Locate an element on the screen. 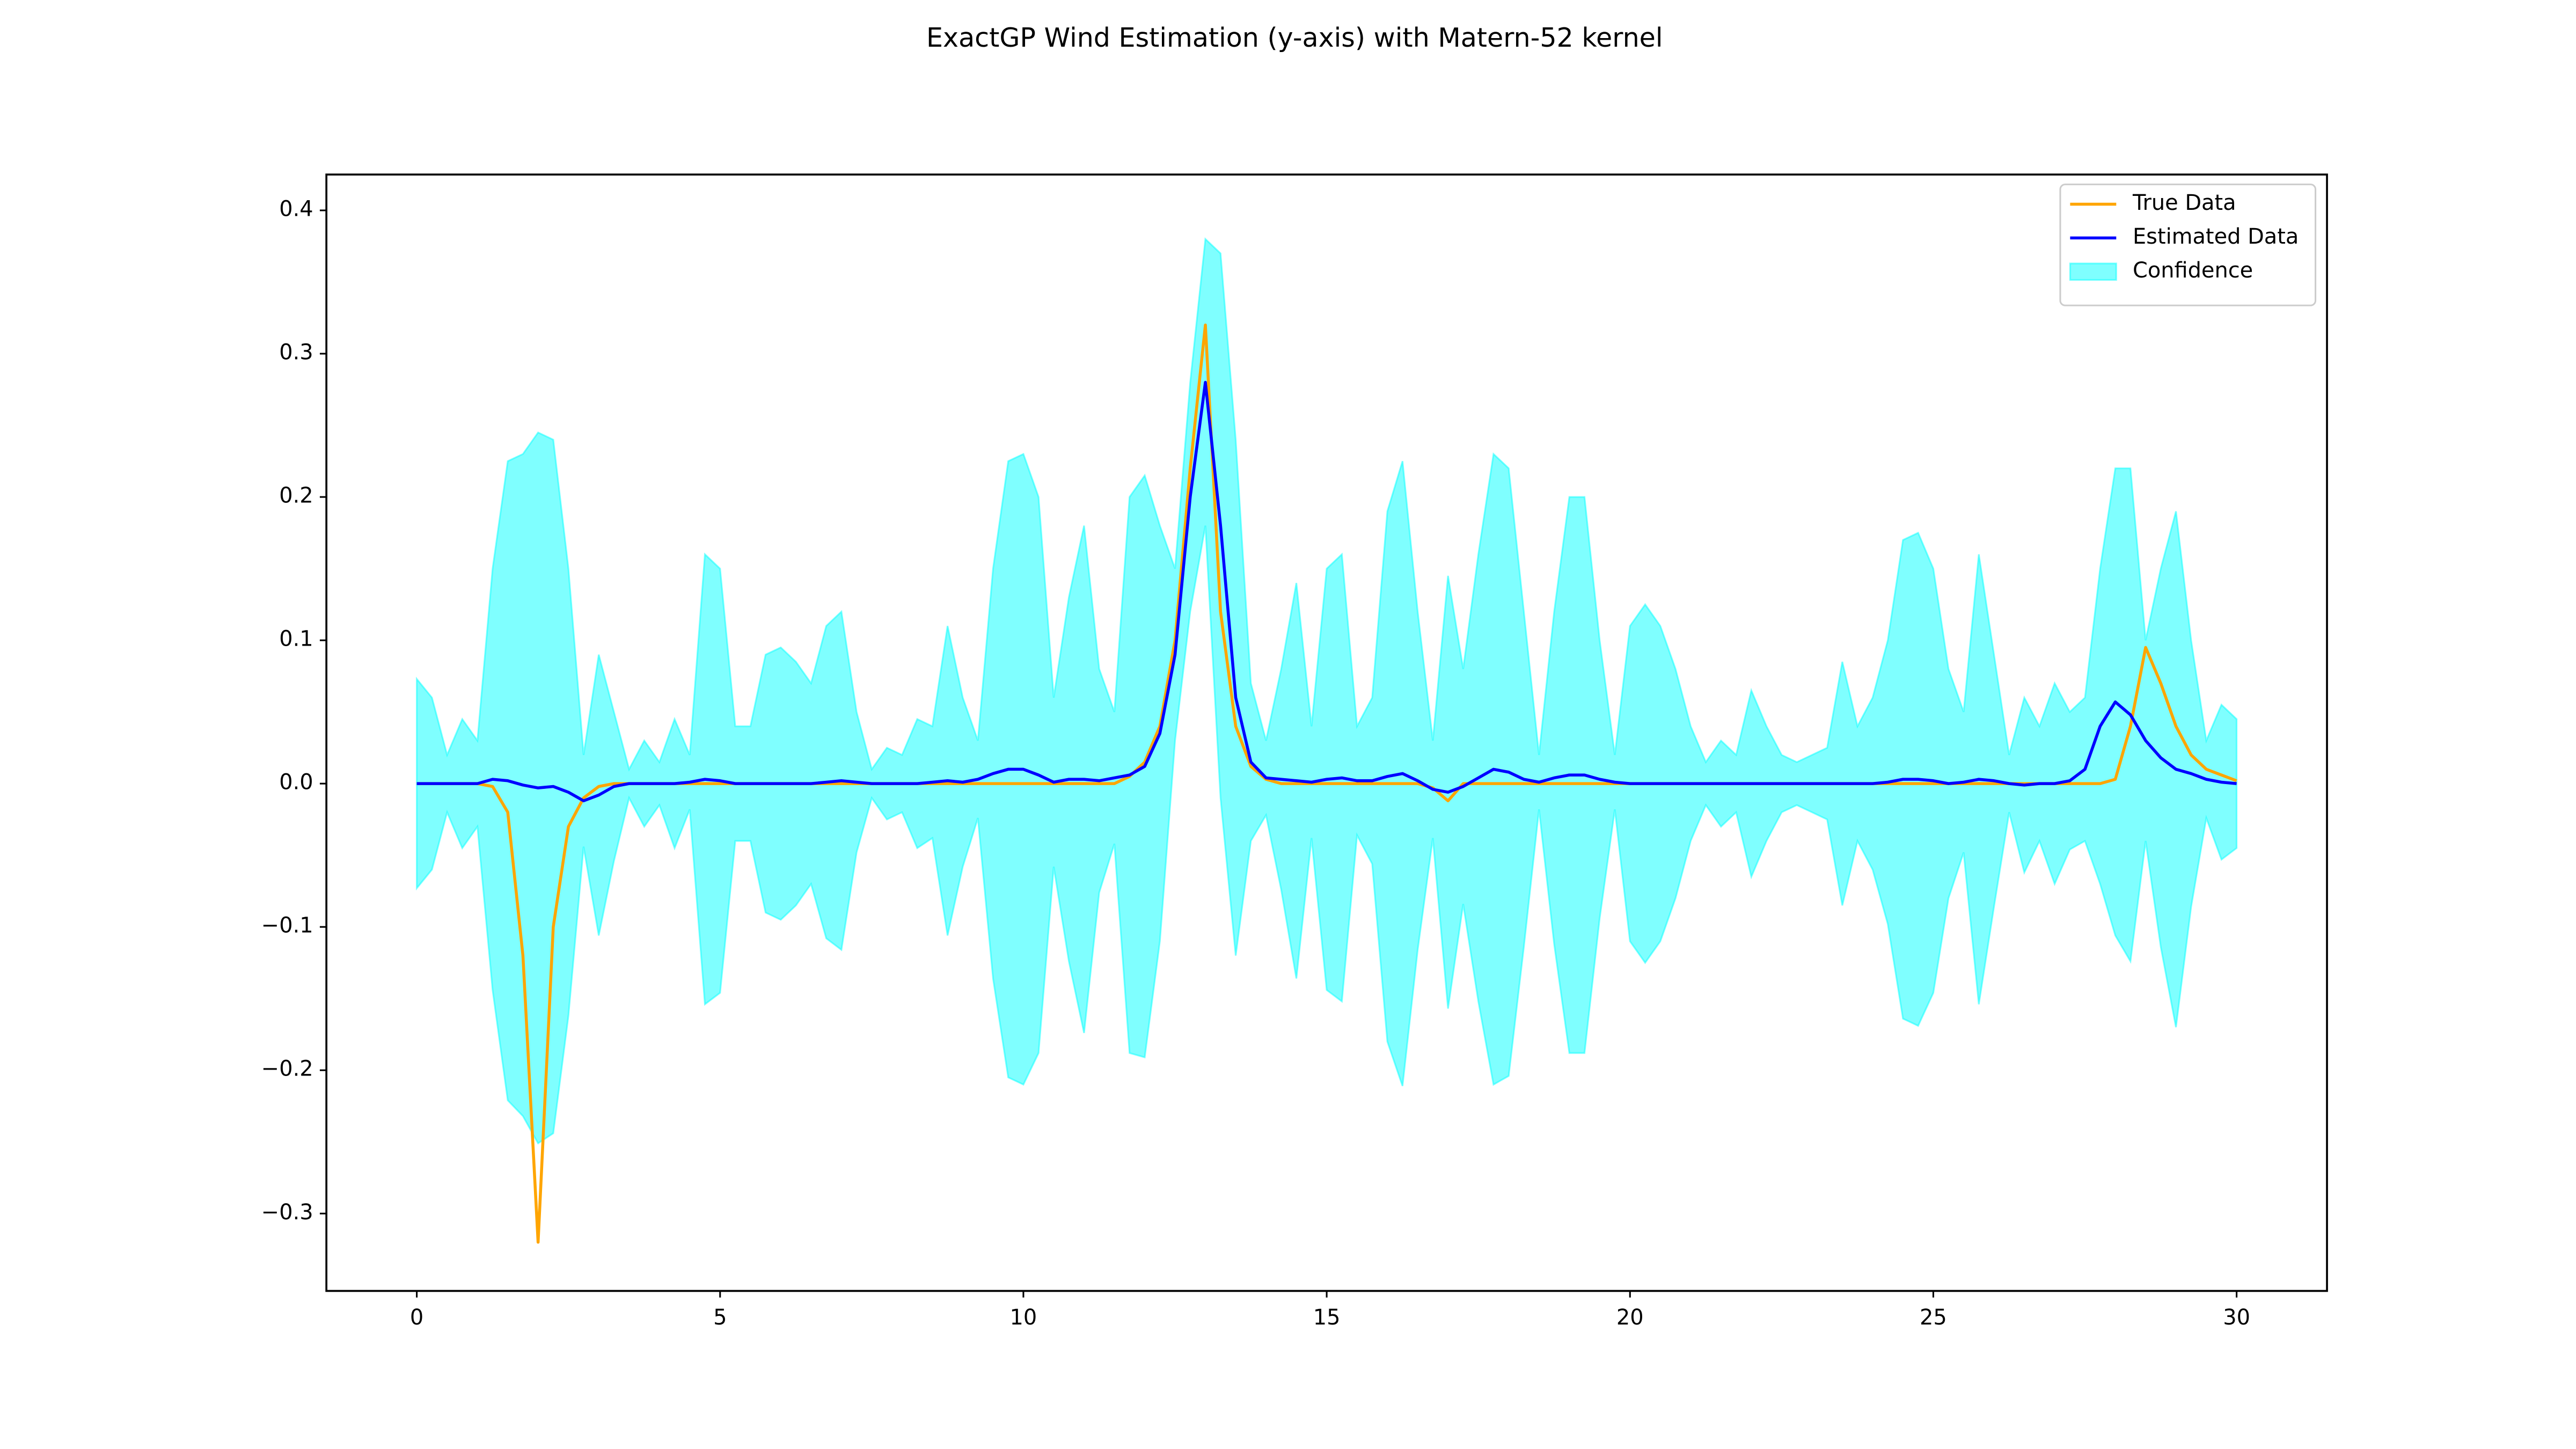 The height and width of the screenshot is (1449, 2576). y-tick-label: 0.3 is located at coordinates (296, 352).